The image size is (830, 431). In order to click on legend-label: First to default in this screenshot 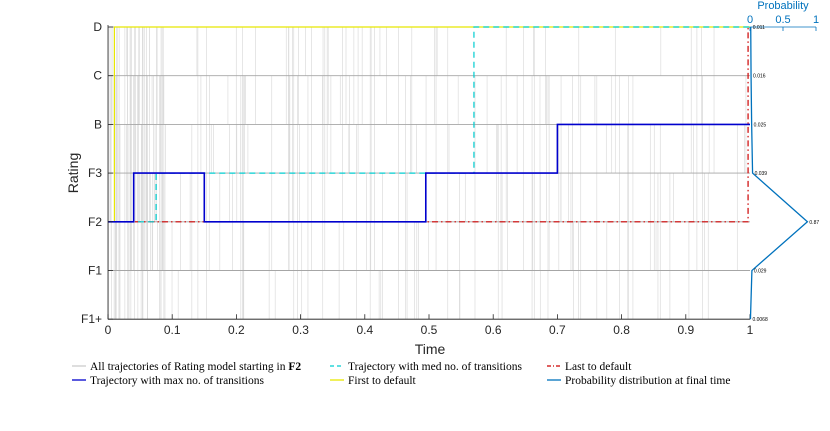, I will do `click(382, 381)`.